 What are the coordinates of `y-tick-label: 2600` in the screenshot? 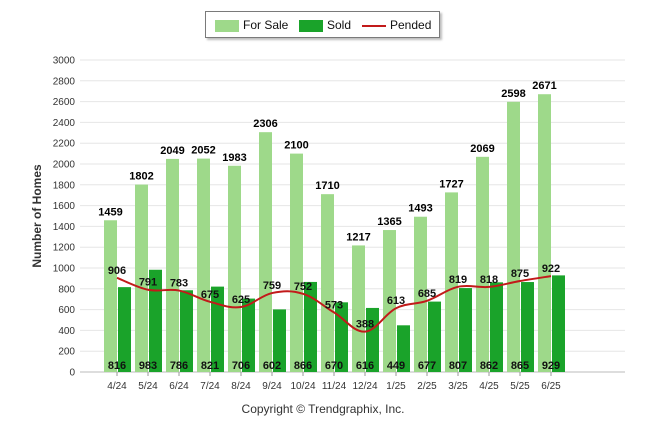 It's located at (64, 102).